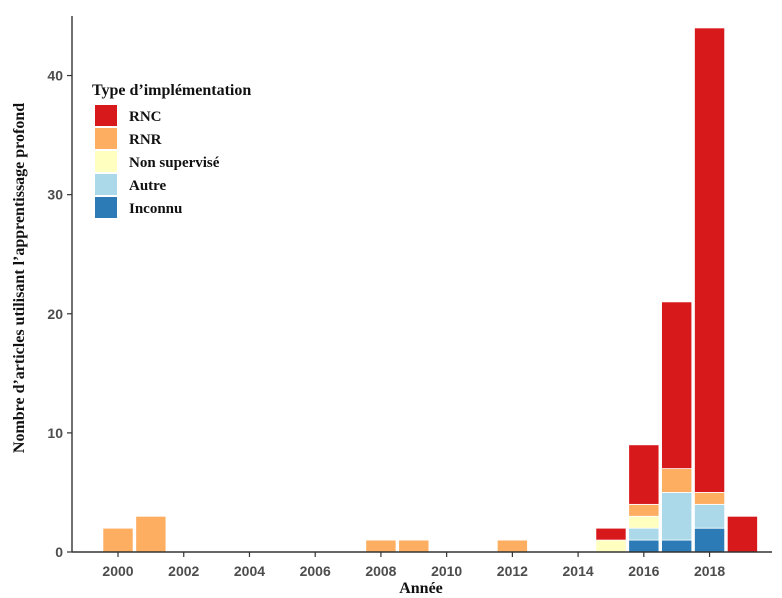 The width and height of the screenshot is (782, 598). I want to click on x-tick-label: 2018, so click(709, 571).